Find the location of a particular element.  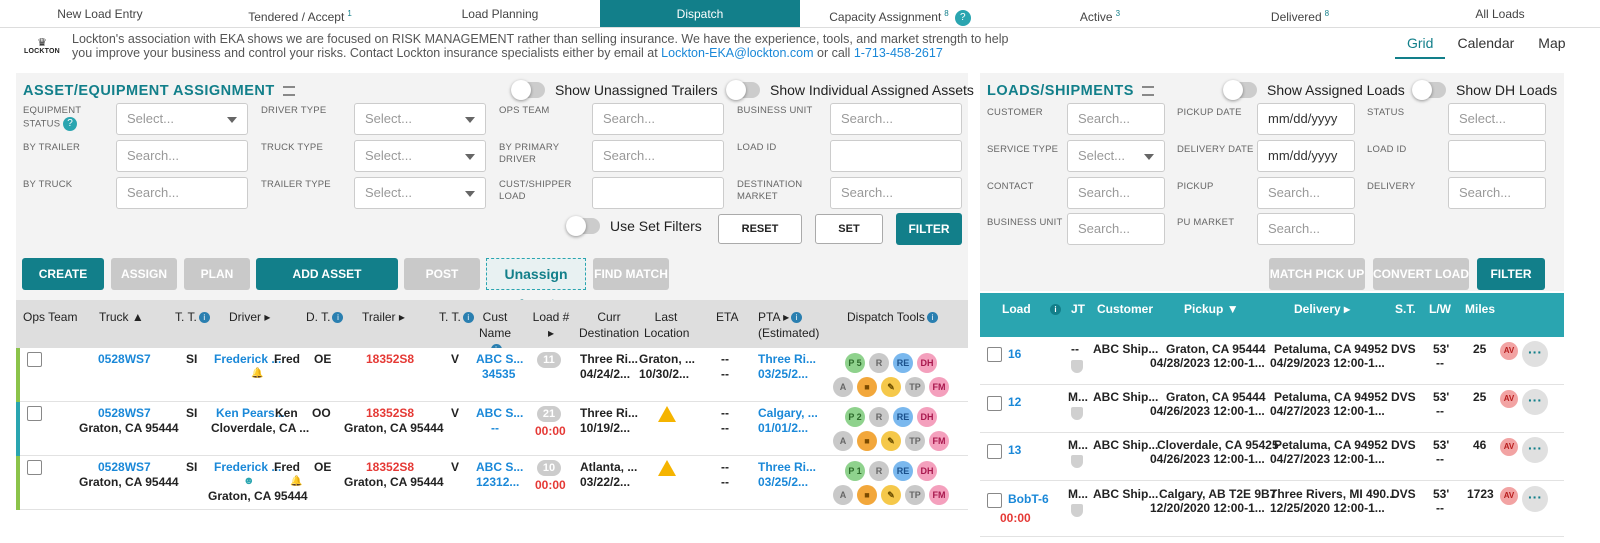

find-match-button: FIND MATCH is located at coordinates (631, 274).